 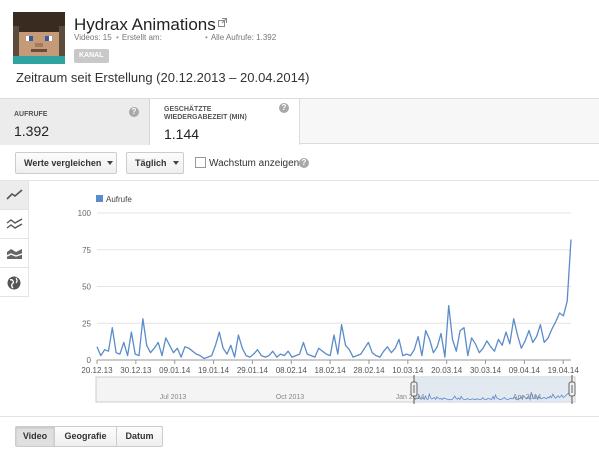 I want to click on x-tick-label: 09.04.14, so click(x=525, y=370).